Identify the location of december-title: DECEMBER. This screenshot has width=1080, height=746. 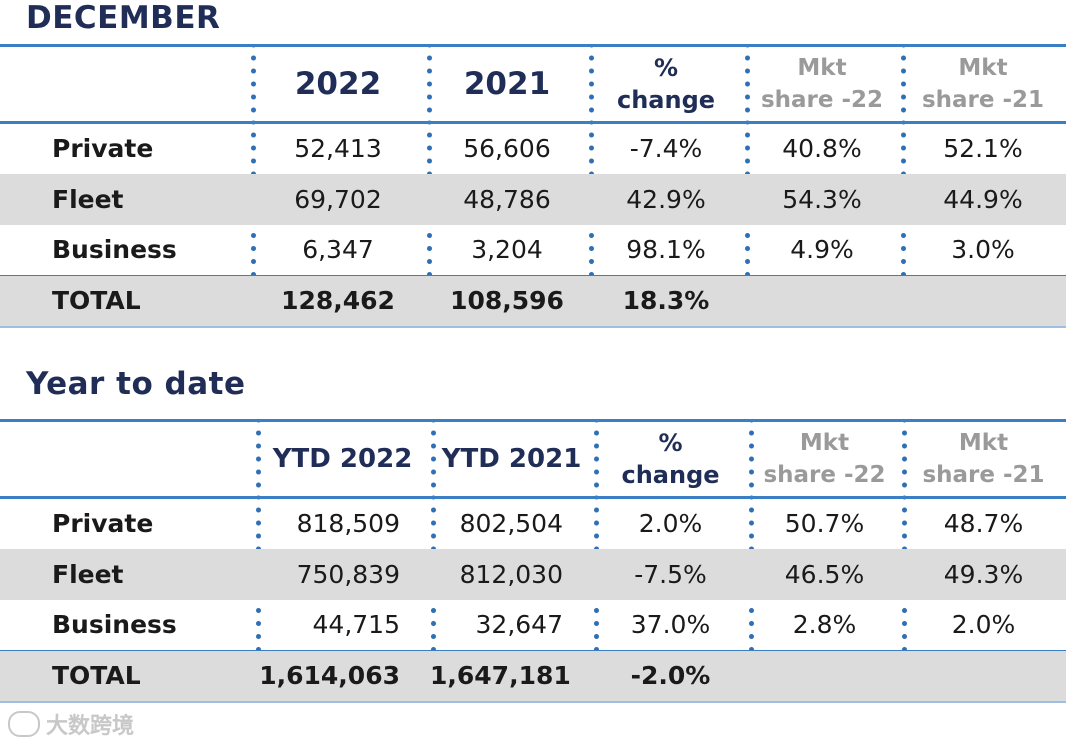
(123, 18).